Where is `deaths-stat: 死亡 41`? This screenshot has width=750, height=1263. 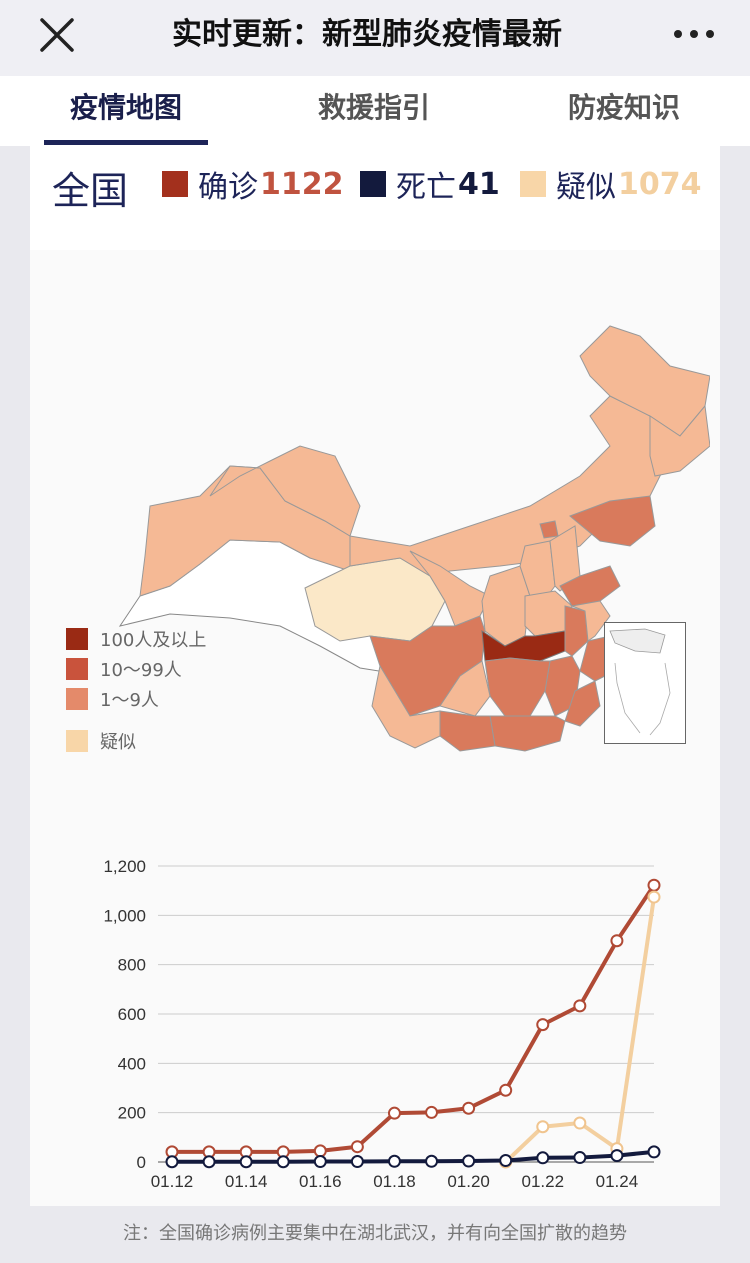 deaths-stat: 死亡 41 is located at coordinates (430, 184).